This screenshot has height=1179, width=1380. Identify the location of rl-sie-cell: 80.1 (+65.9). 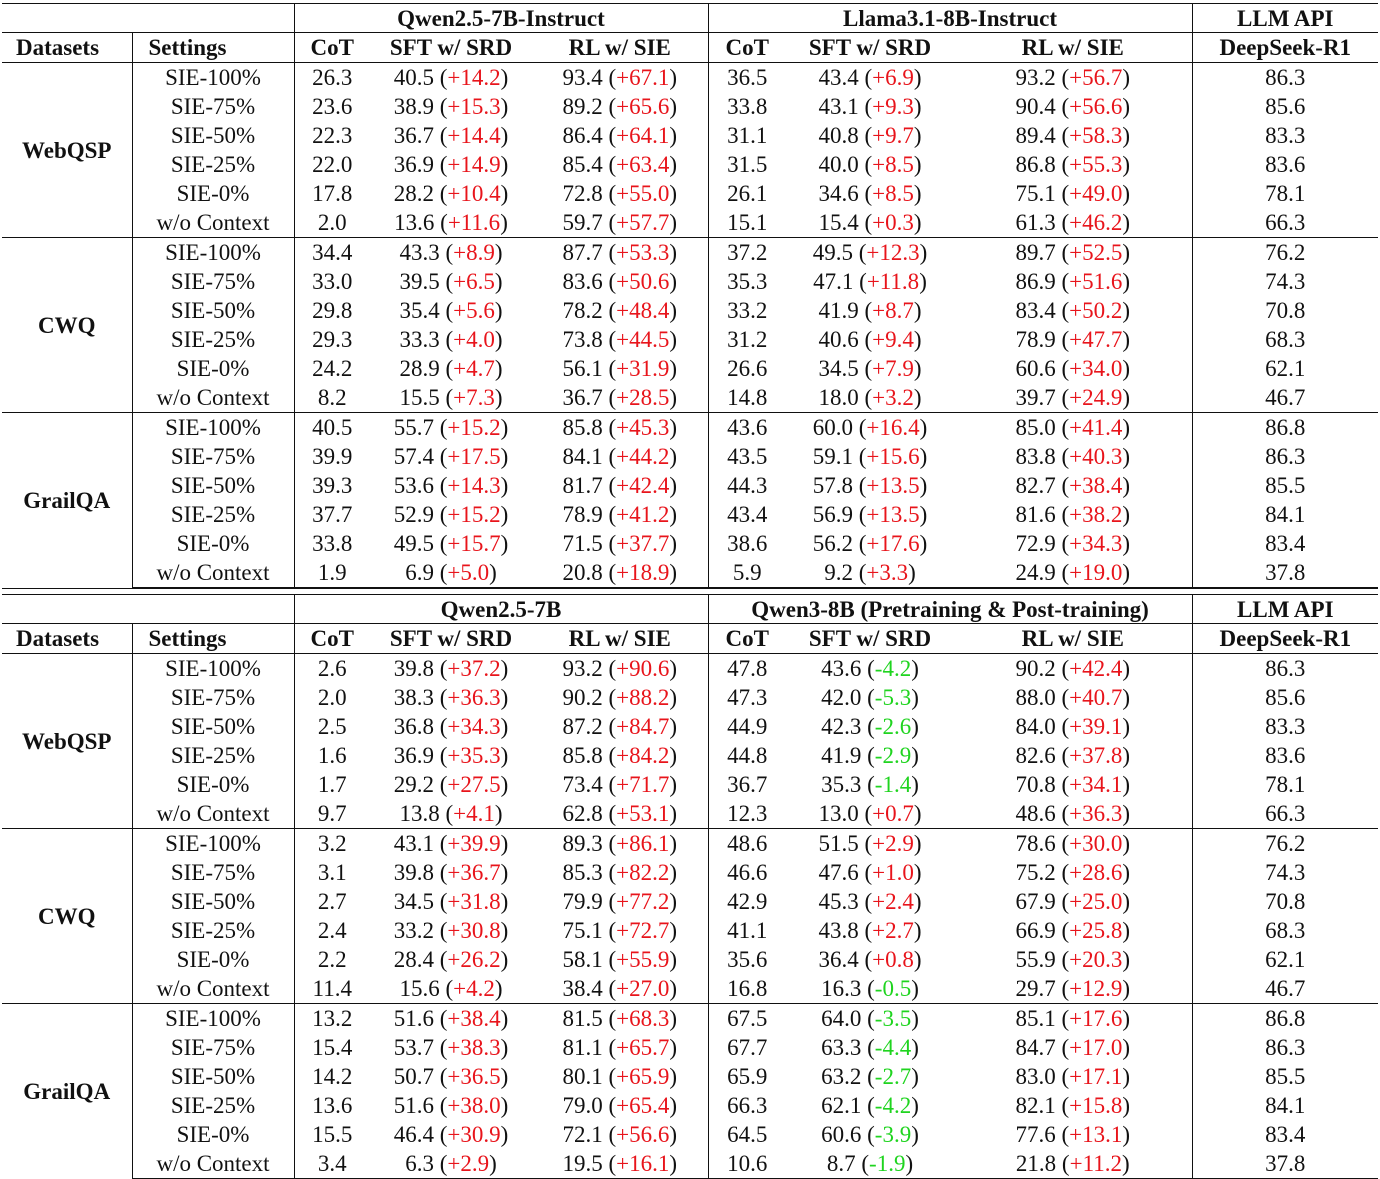
(620, 1076).